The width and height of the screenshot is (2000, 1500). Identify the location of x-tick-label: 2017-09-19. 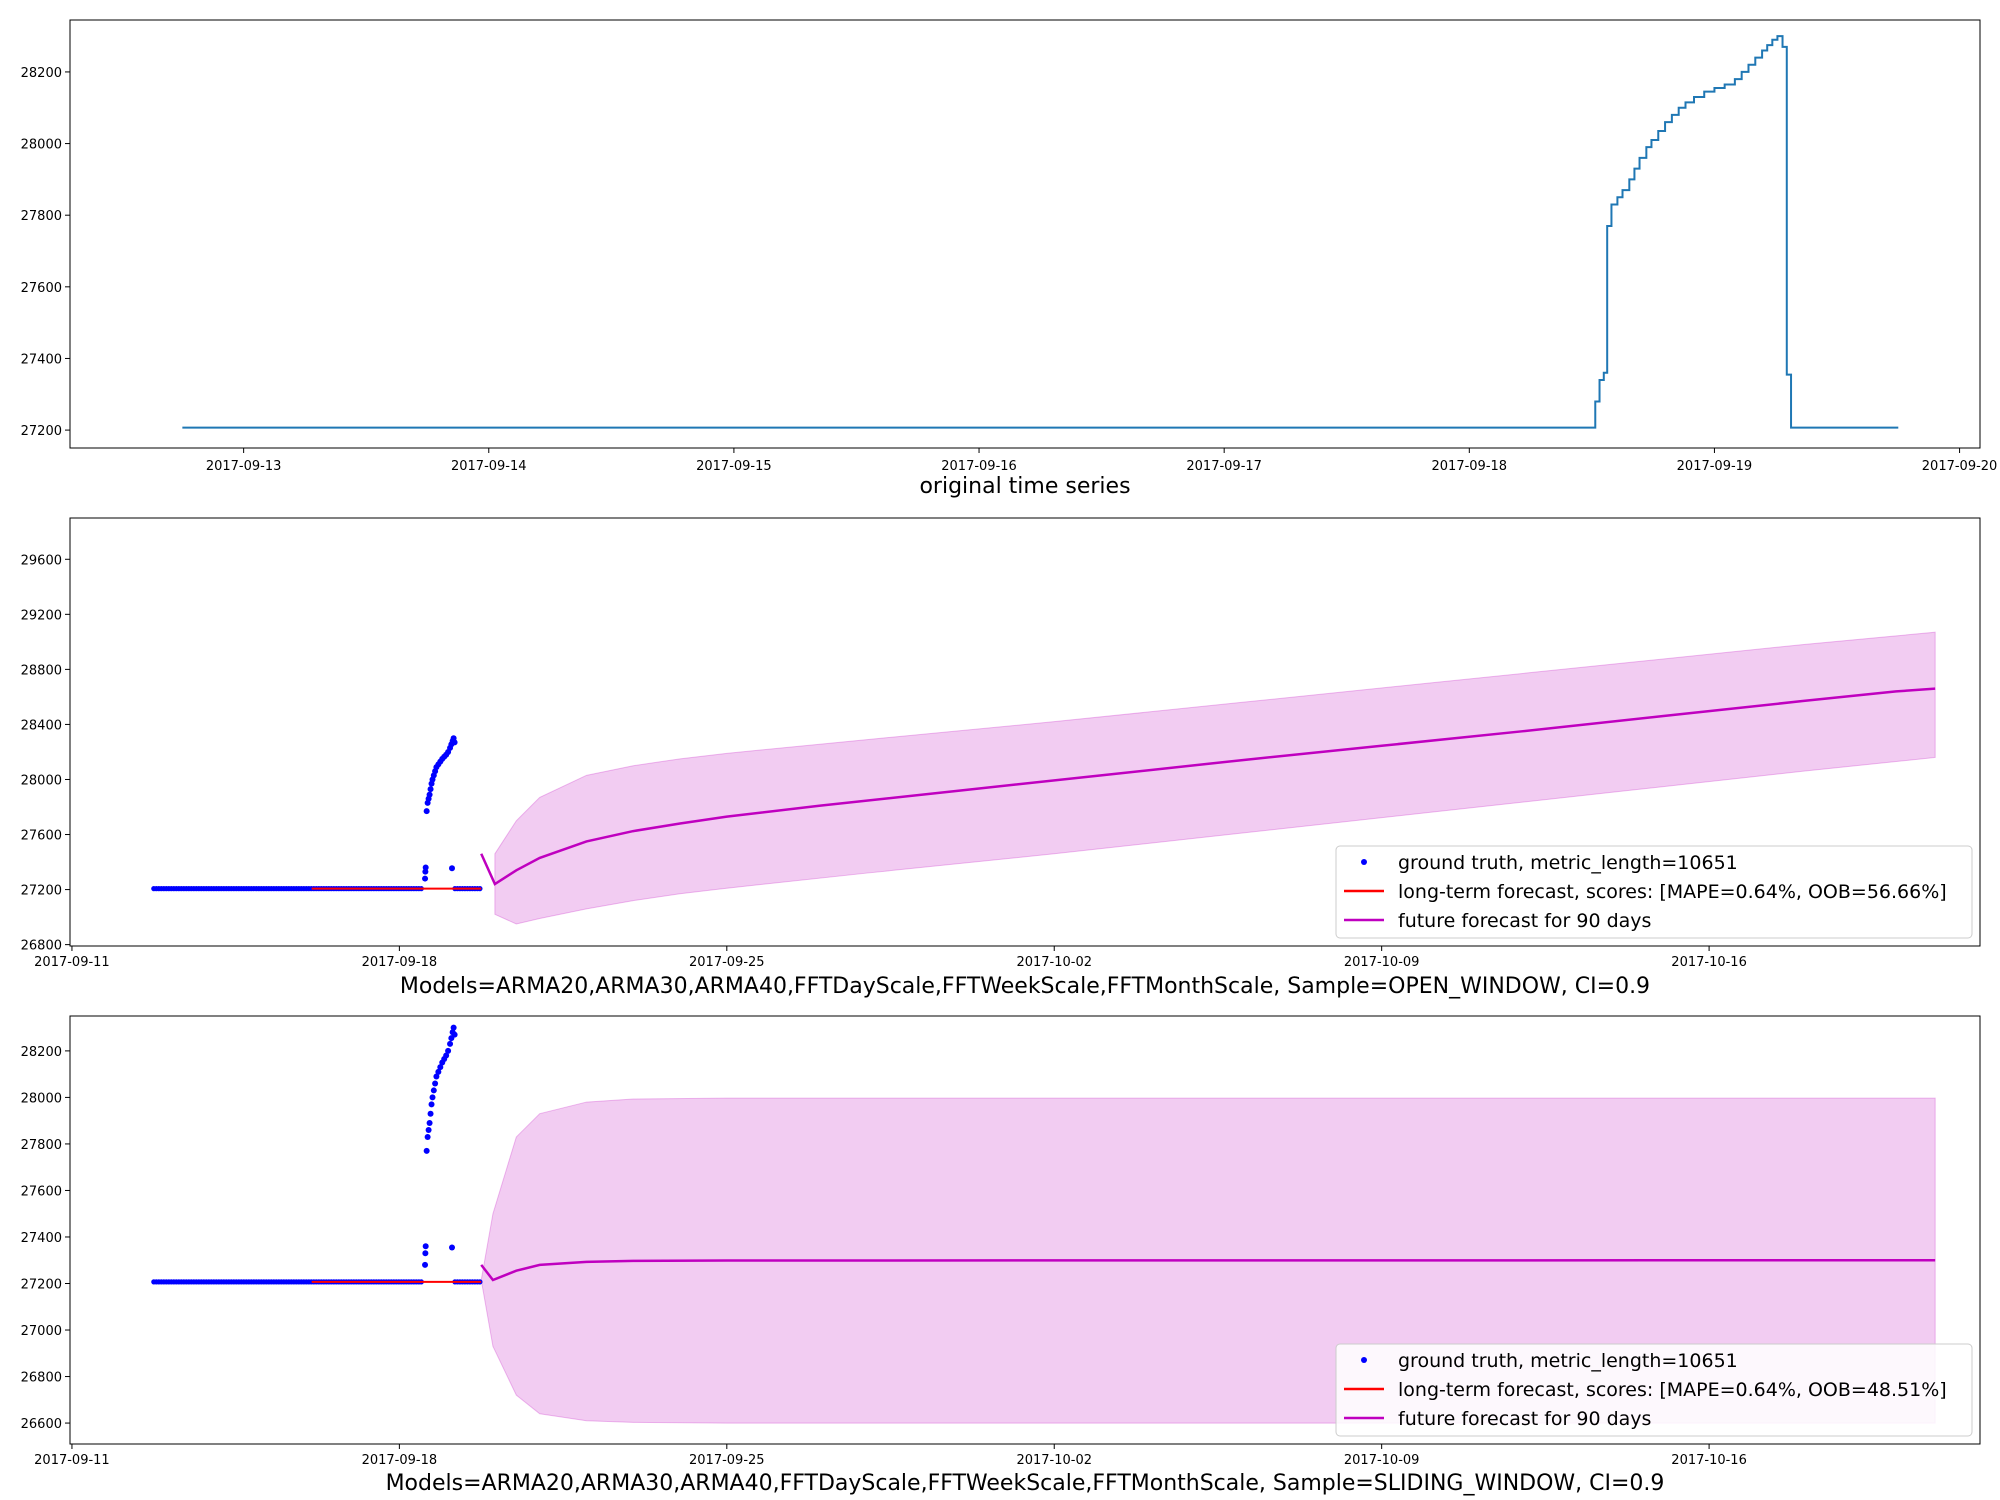
(1715, 466).